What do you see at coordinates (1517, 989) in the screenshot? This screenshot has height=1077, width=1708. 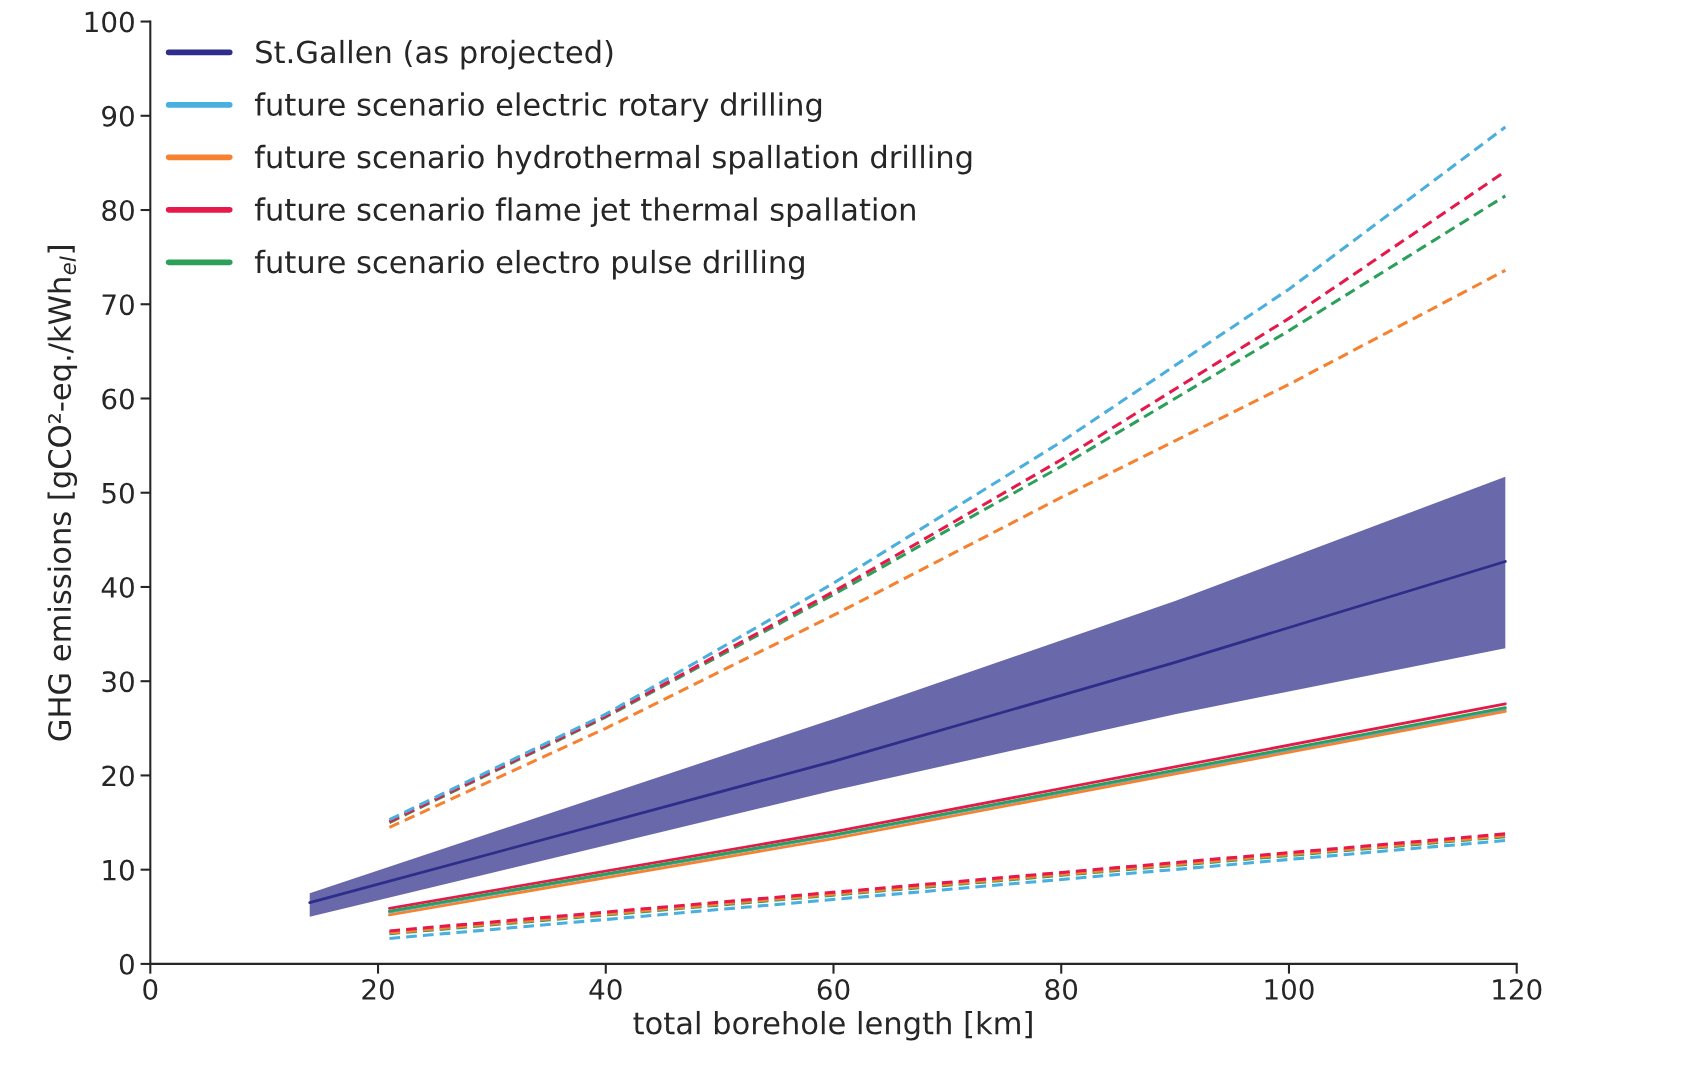 I see `x-tick-label: 120` at bounding box center [1517, 989].